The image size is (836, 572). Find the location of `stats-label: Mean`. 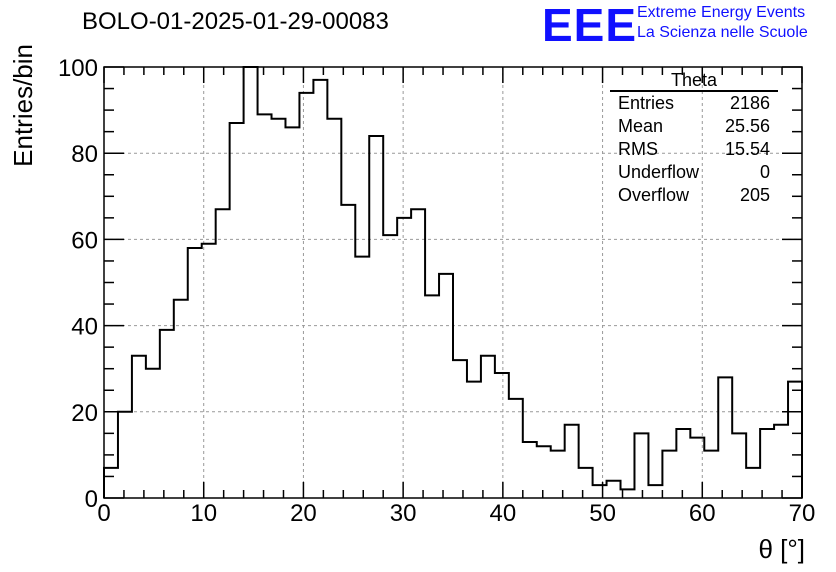

stats-label: Mean is located at coordinates (641, 126).